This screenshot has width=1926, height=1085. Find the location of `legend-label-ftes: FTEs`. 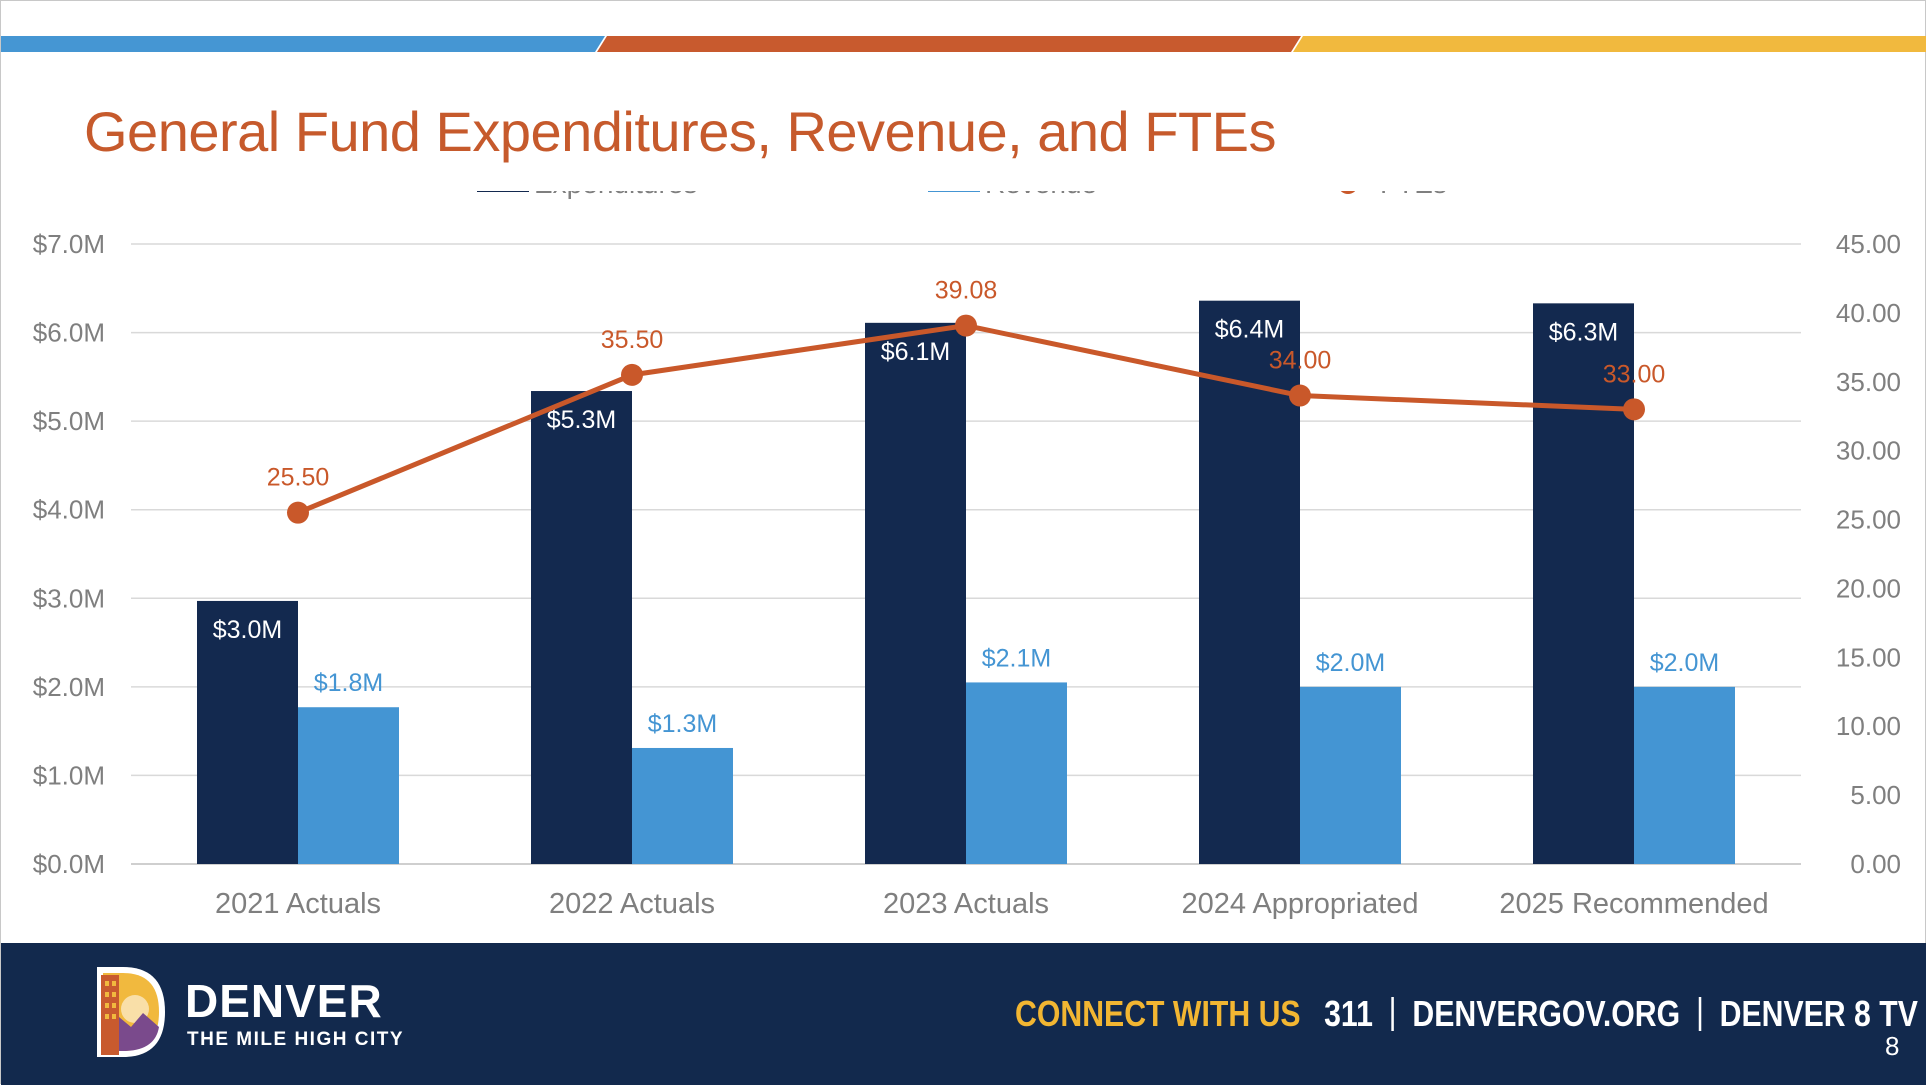

legend-label-ftes: FTEs is located at coordinates (1413, 195).